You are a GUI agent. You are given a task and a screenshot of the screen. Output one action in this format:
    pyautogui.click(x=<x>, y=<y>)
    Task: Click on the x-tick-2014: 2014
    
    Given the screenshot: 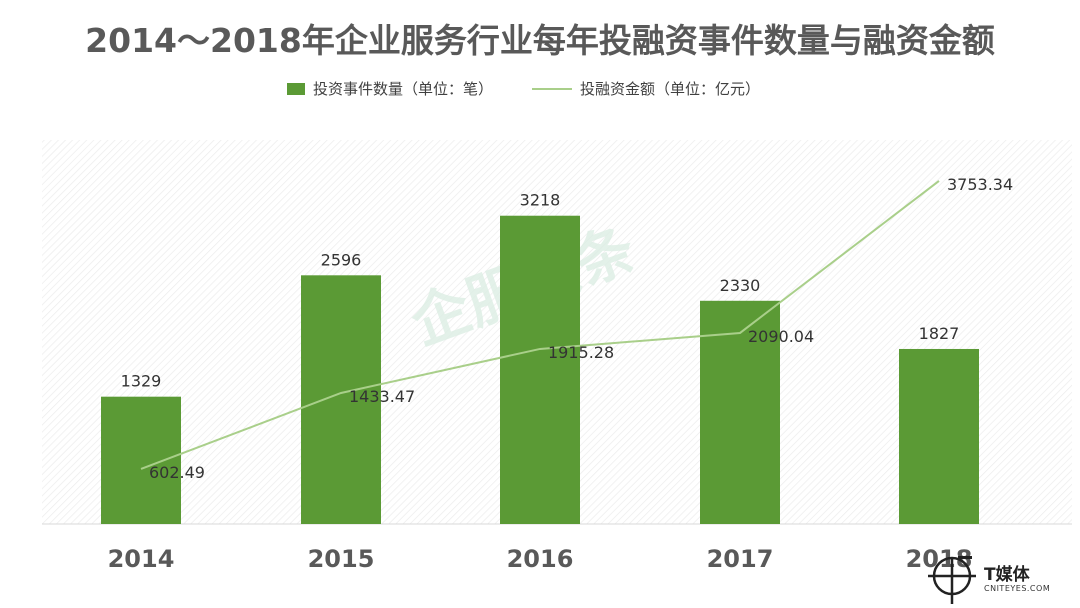 What is the action you would take?
    pyautogui.click(x=141, y=559)
    